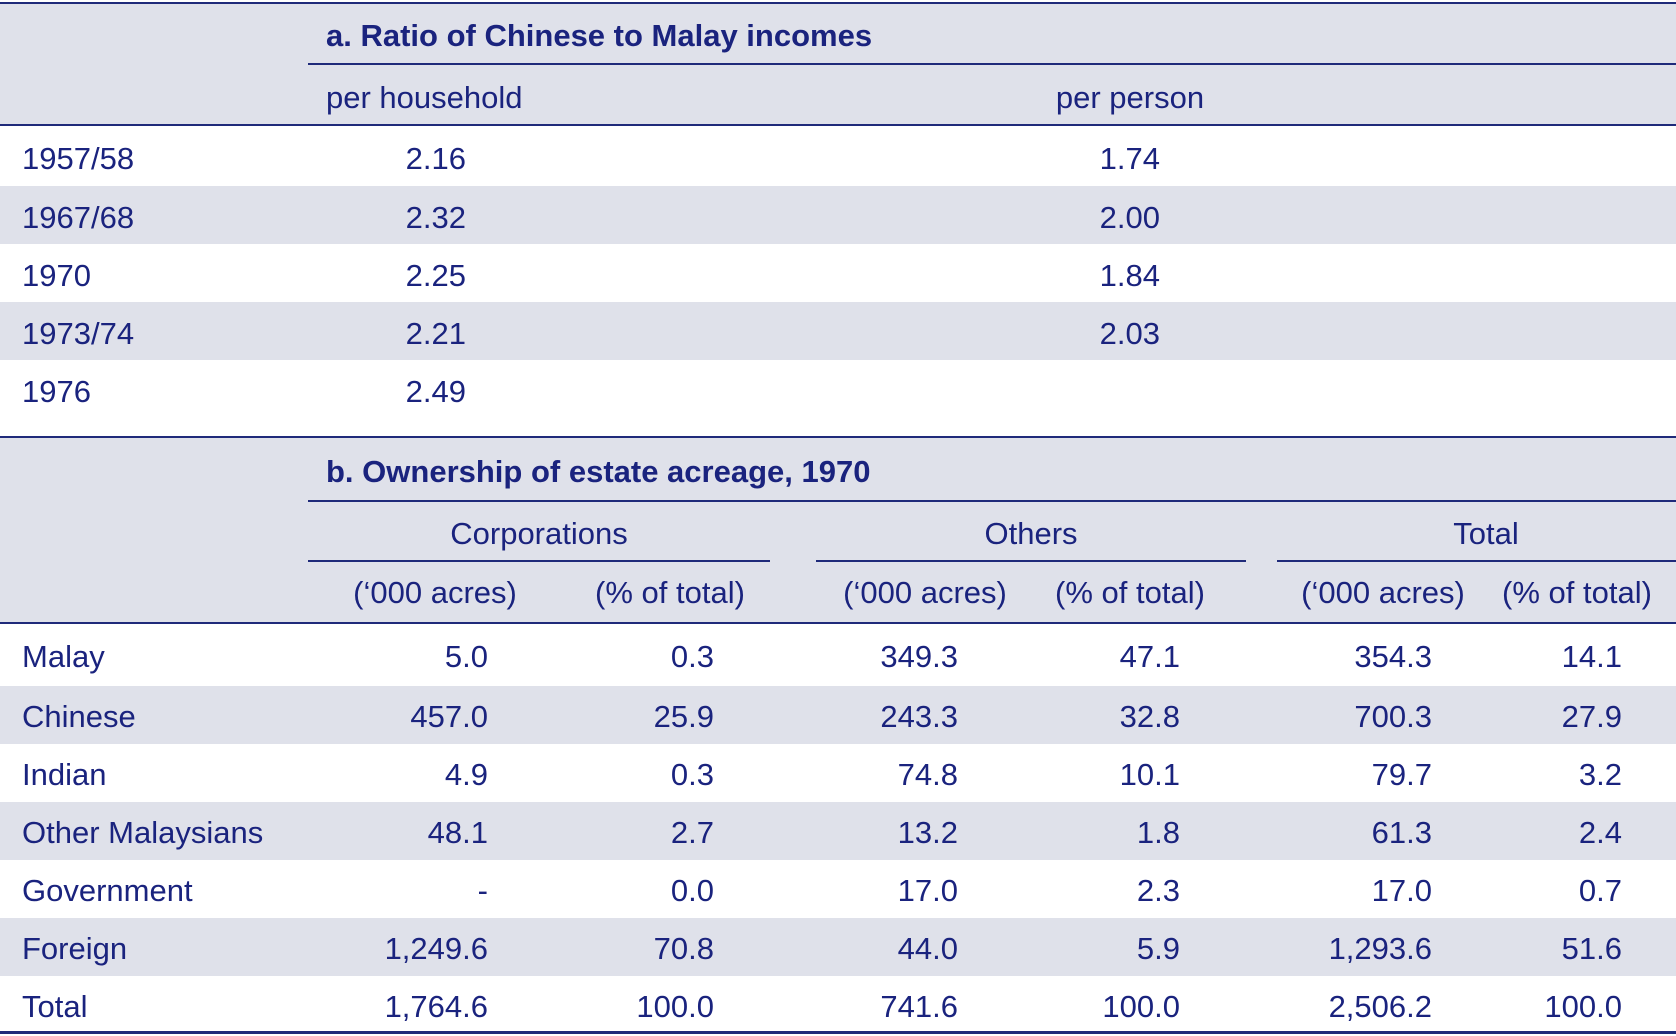 This screenshot has width=1676, height=1036. I want to click on row-label: Foreign, so click(75, 948).